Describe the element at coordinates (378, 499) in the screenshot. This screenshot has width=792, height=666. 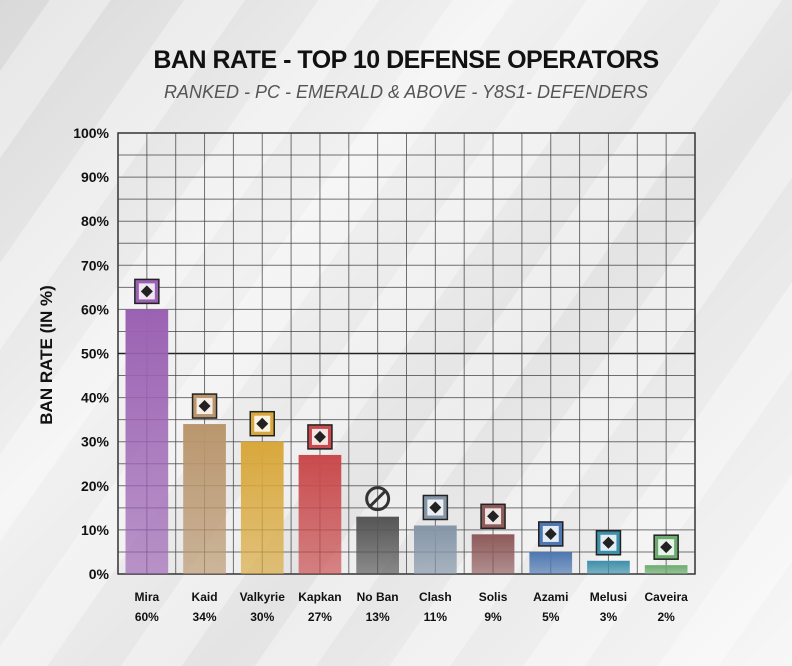
I see `no-ban-icon` at that location.